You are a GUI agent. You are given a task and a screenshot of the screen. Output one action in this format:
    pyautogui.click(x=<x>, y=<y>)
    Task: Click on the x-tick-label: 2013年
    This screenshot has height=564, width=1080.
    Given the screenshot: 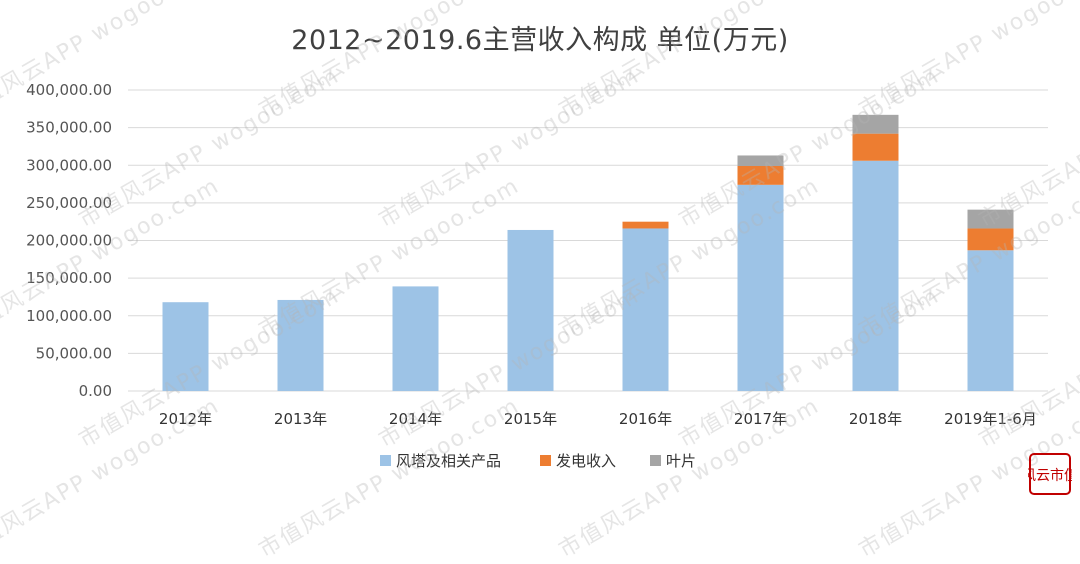 What is the action you would take?
    pyautogui.click(x=300, y=419)
    